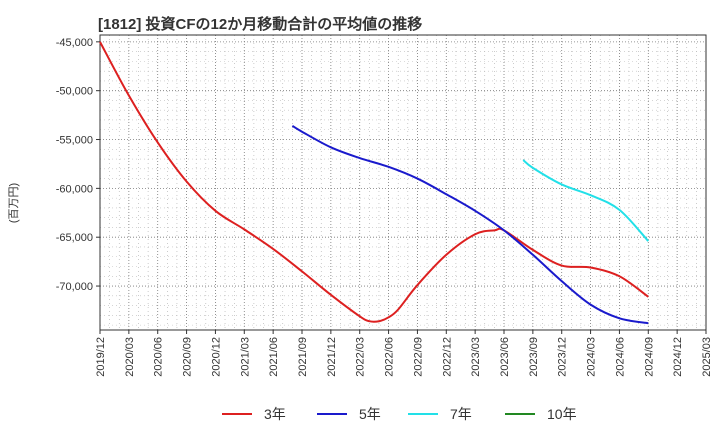 This screenshot has height=440, width=720. Describe the element at coordinates (418, 357) in the screenshot. I see `x-tick-label: 2022/09` at that location.